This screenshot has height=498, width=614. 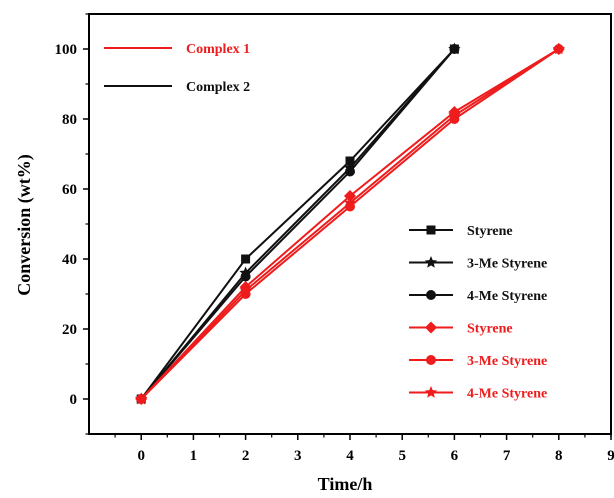 What do you see at coordinates (350, 456) in the screenshot?
I see `x-tick-label-4: 4` at bounding box center [350, 456].